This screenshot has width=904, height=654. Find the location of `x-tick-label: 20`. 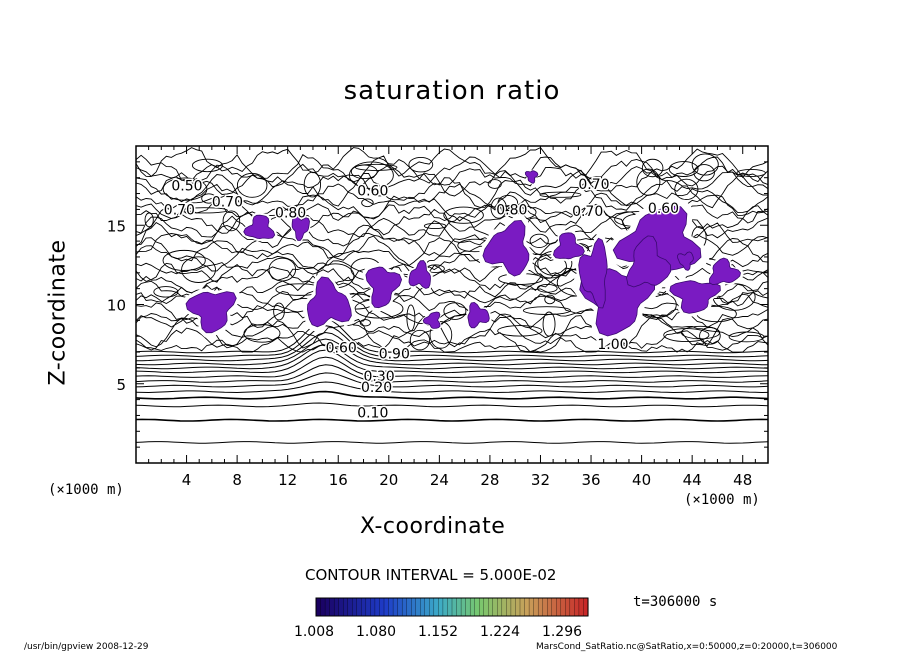

x-tick-label: 20 is located at coordinates (388, 480).